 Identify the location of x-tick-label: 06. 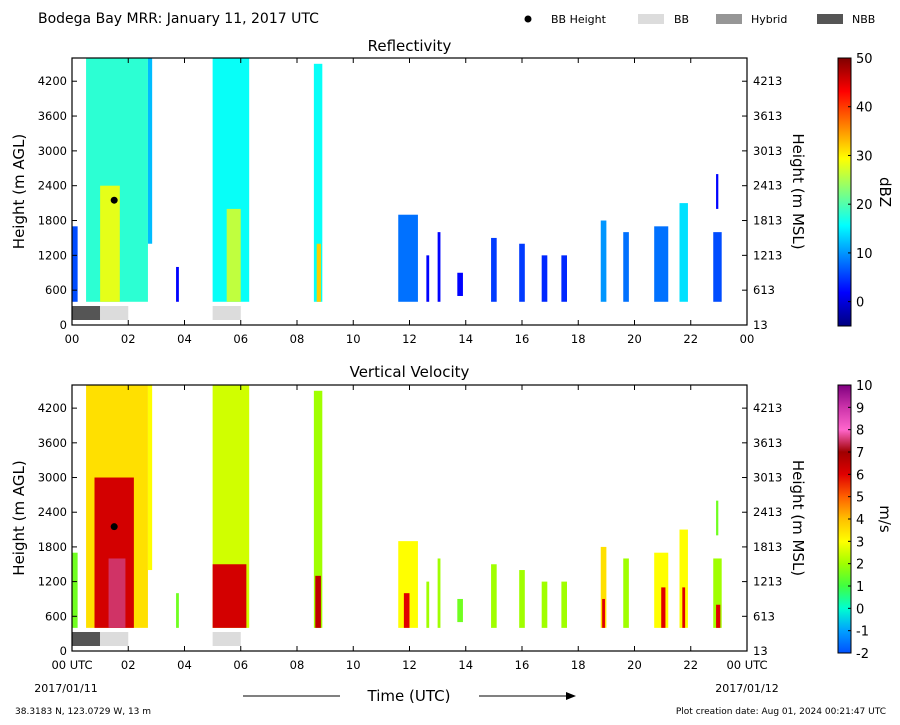
(240, 665).